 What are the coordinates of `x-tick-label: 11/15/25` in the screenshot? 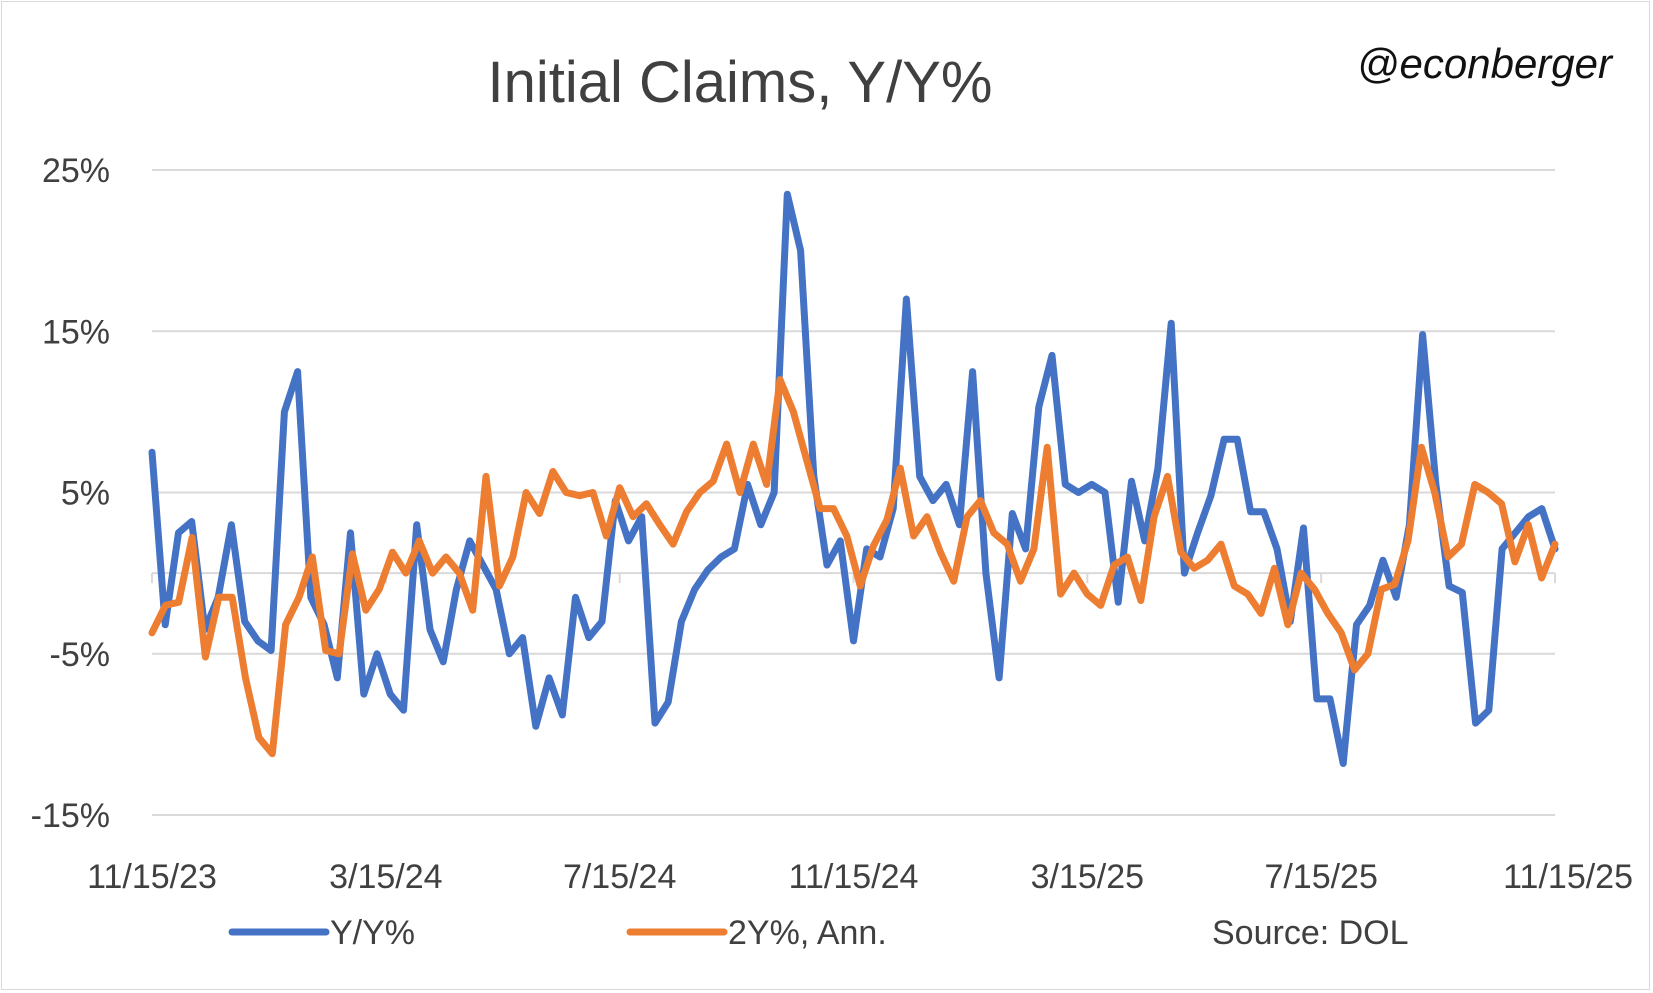 It's located at (1568, 877).